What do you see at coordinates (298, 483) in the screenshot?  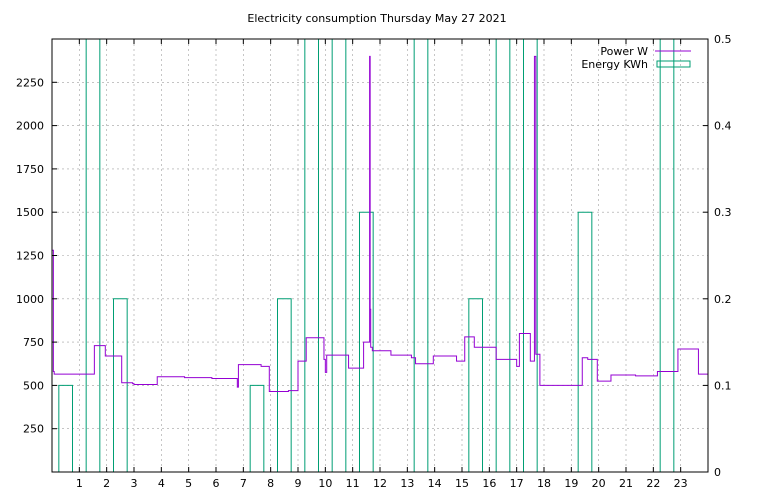 I see `x-tick-label: 9` at bounding box center [298, 483].